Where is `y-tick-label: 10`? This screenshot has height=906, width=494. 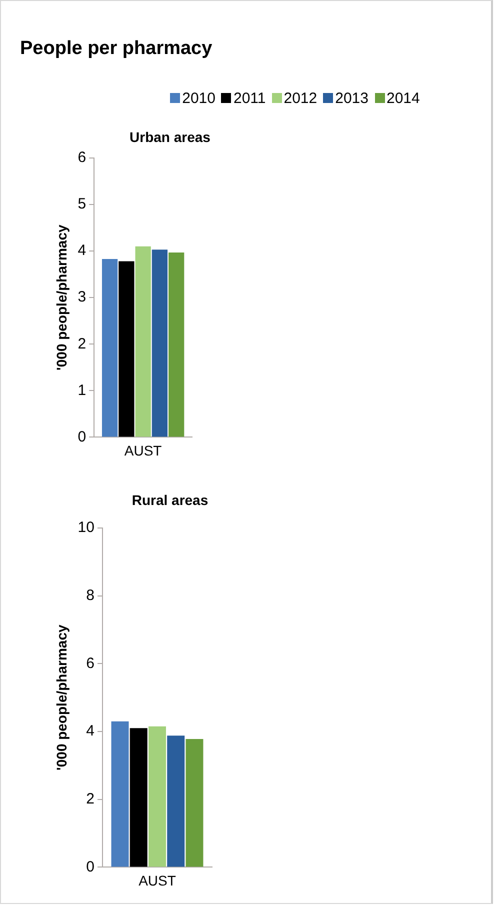 y-tick-label: 10 is located at coordinates (86, 527).